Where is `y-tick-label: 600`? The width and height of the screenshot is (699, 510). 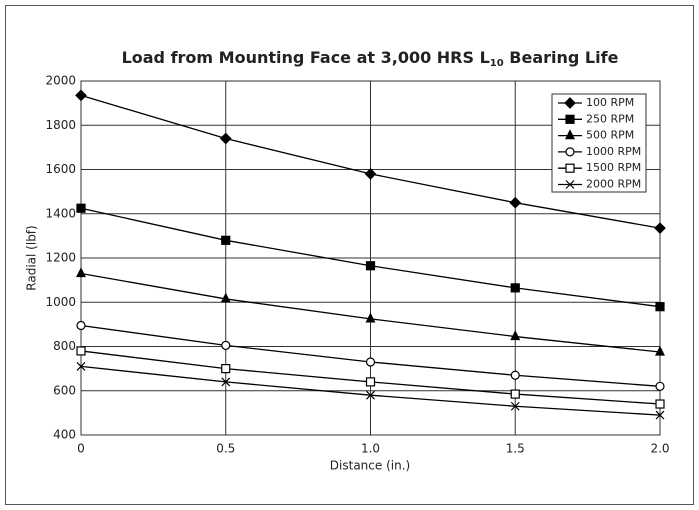 y-tick-label: 600 is located at coordinates (64, 390).